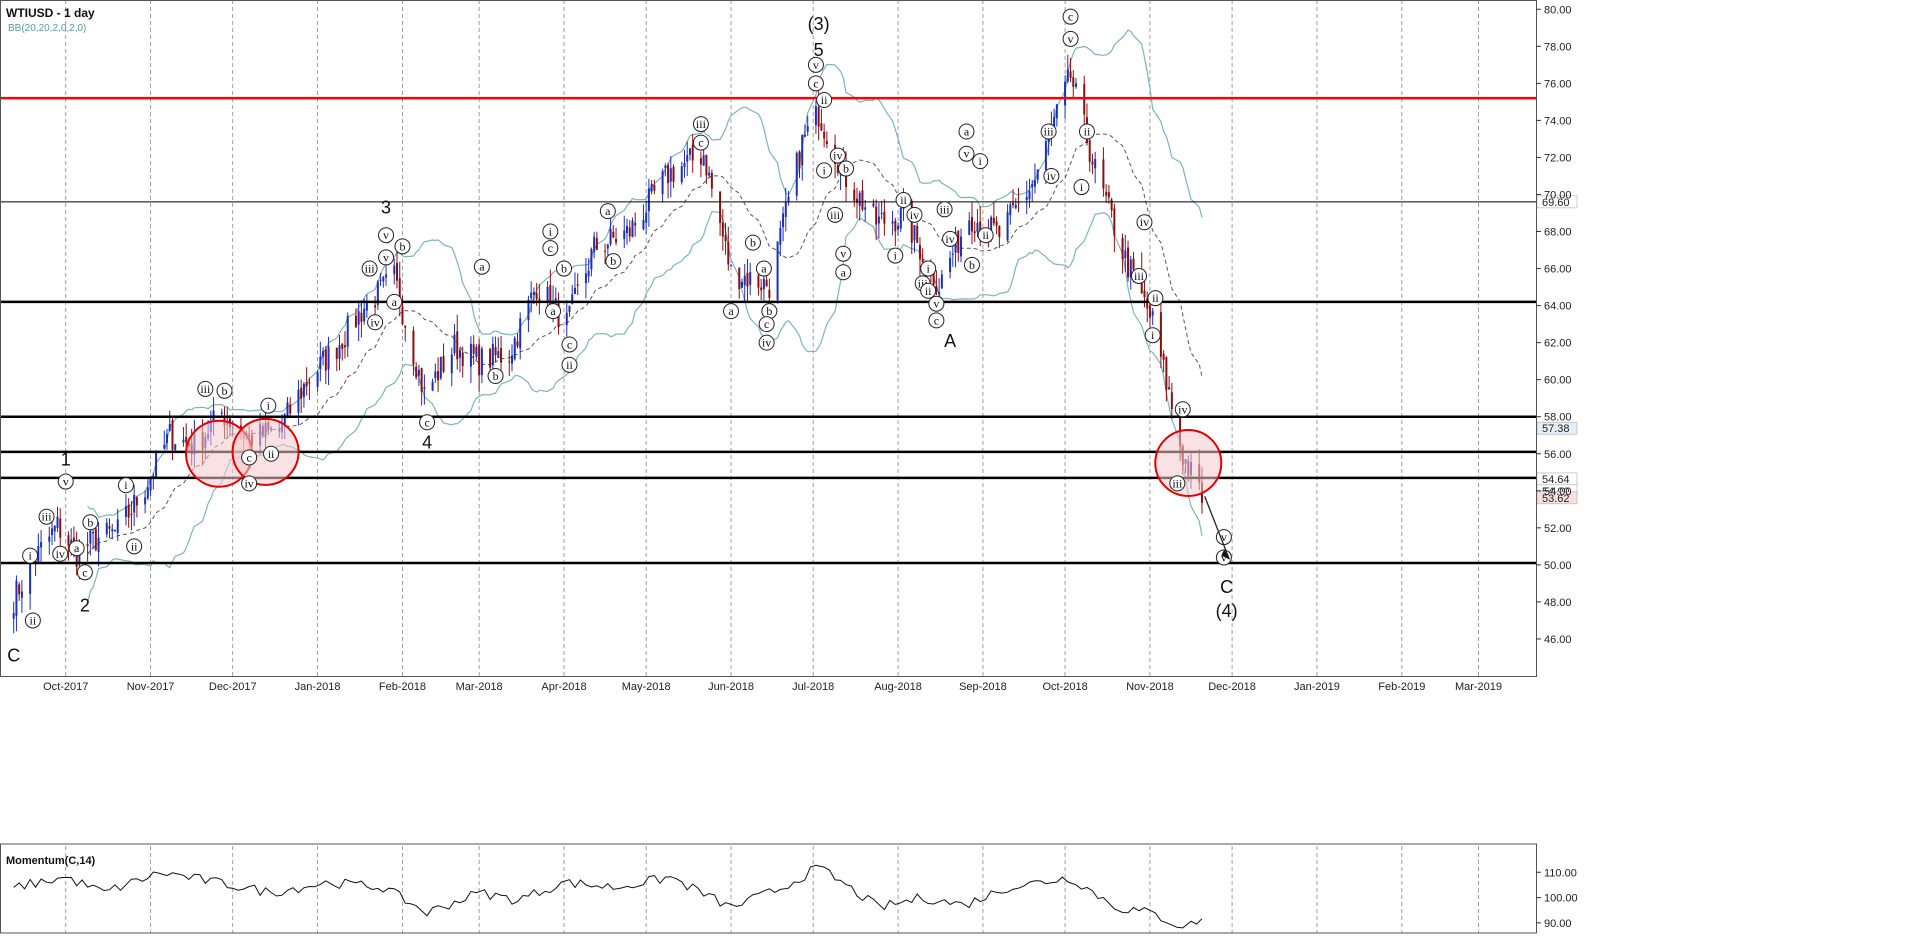  I want to click on wave-label: B, so click(1071, 2).